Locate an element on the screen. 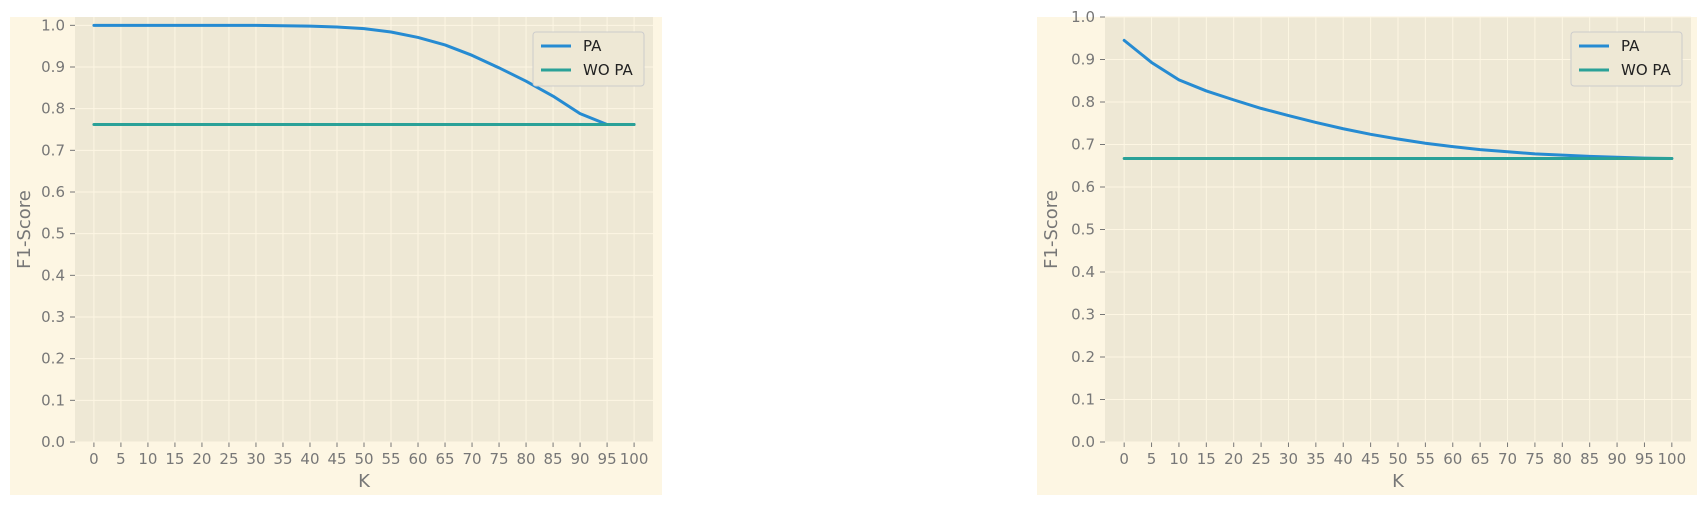  chart-left-x-tick-label: 20 is located at coordinates (201, 459).